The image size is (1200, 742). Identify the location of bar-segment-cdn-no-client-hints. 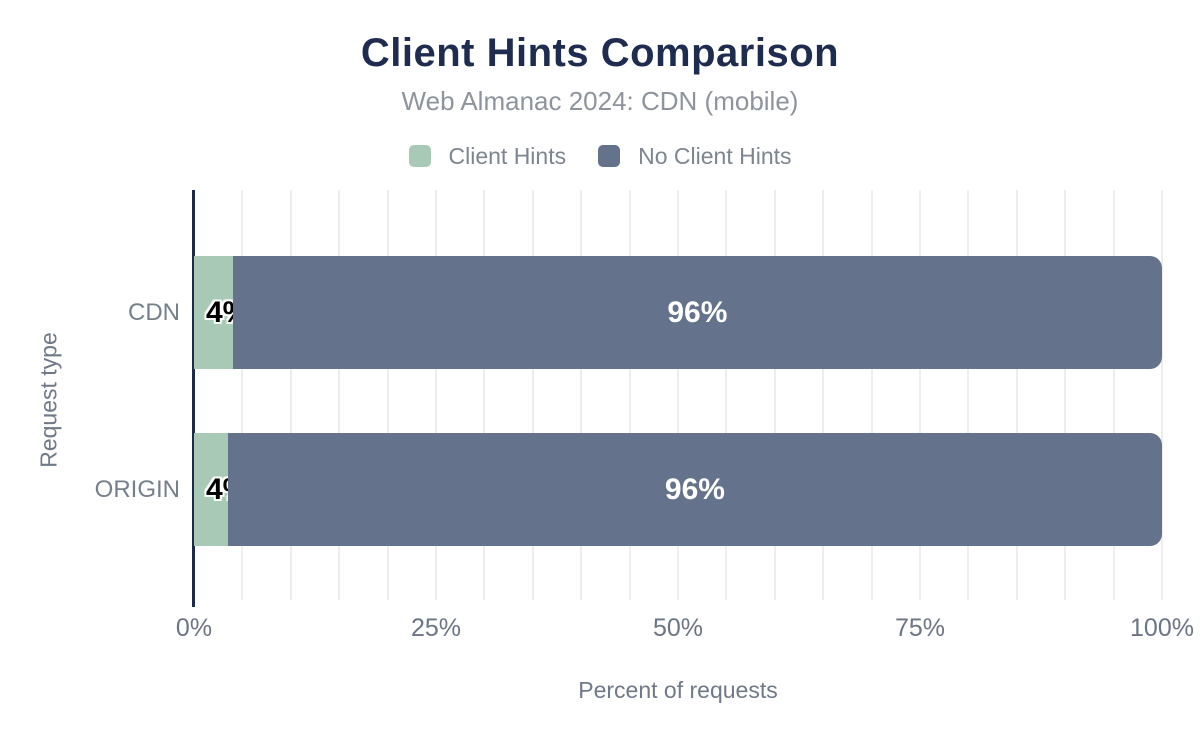
(697, 312).